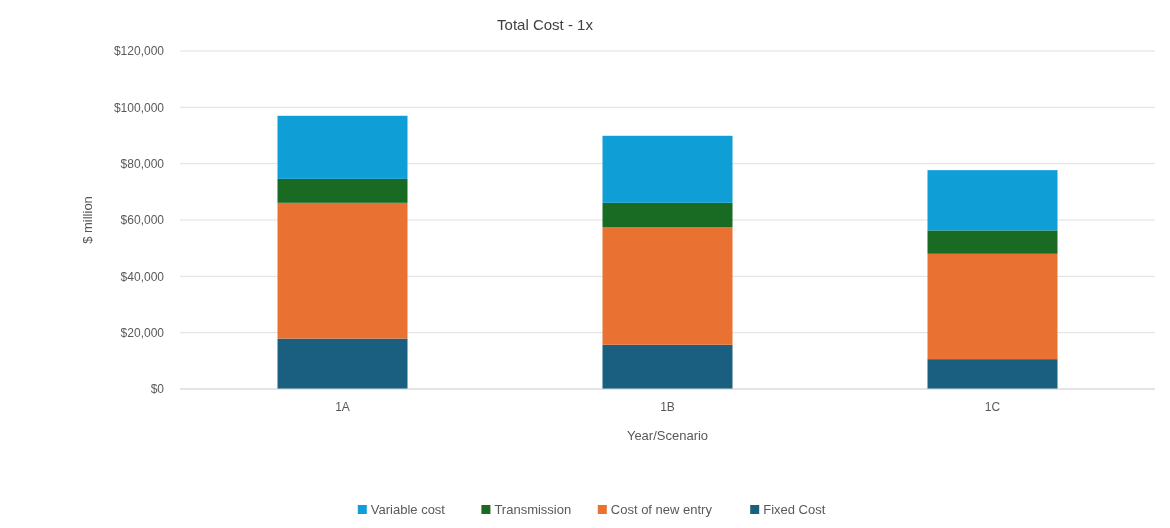 The image size is (1170, 528). I want to click on y-axis-title: $ million, so click(87, 220).